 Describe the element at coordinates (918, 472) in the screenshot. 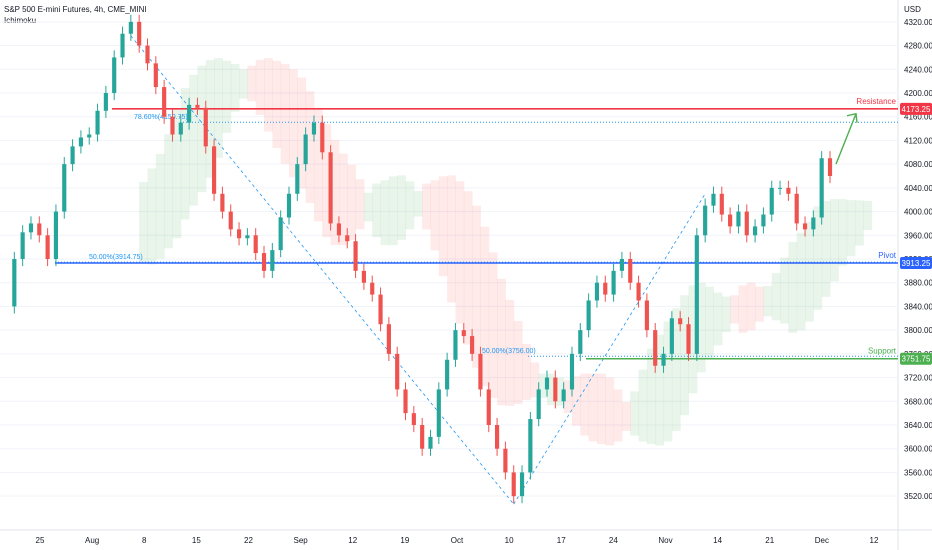

I see `price-tick-label: 3560.00` at that location.